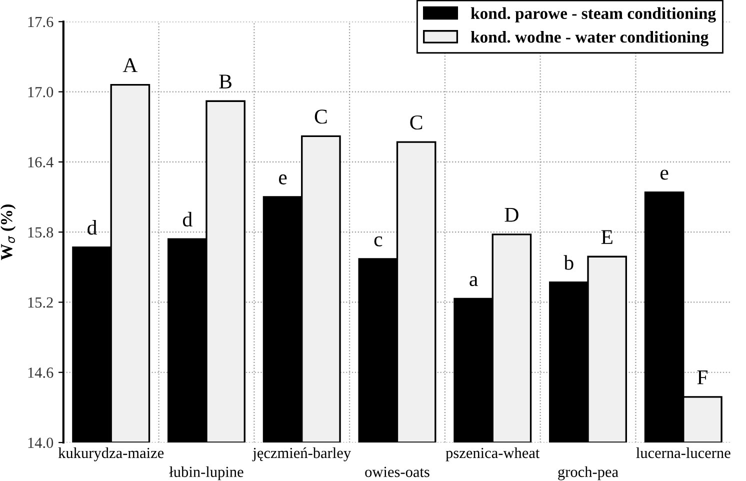 The image size is (746, 481). What do you see at coordinates (8, 232) in the screenshot?
I see `y-axis-title: W$_{σ}$ (%)` at bounding box center [8, 232].